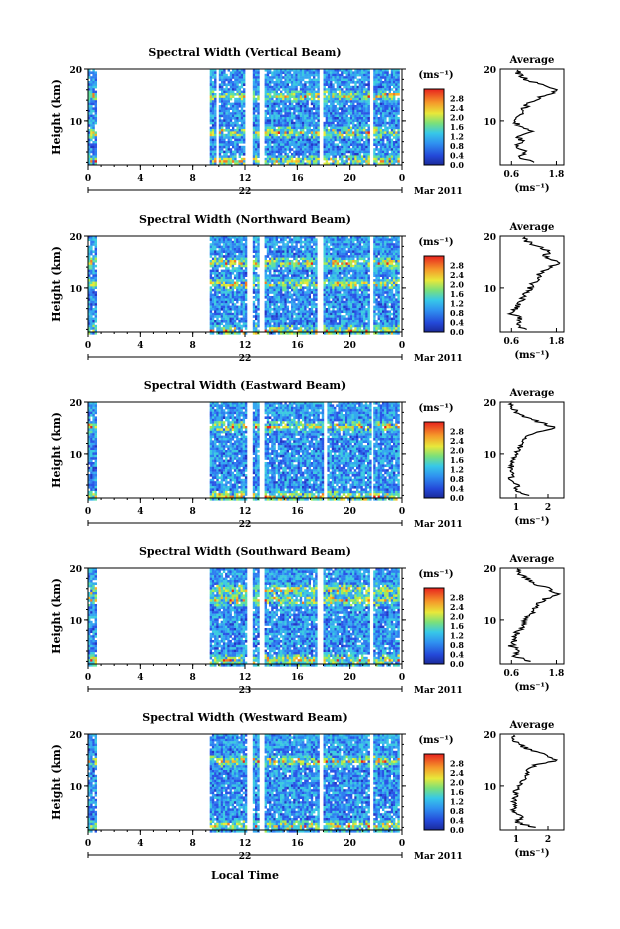  I want to click on x-tick-label: 8, so click(193, 179).